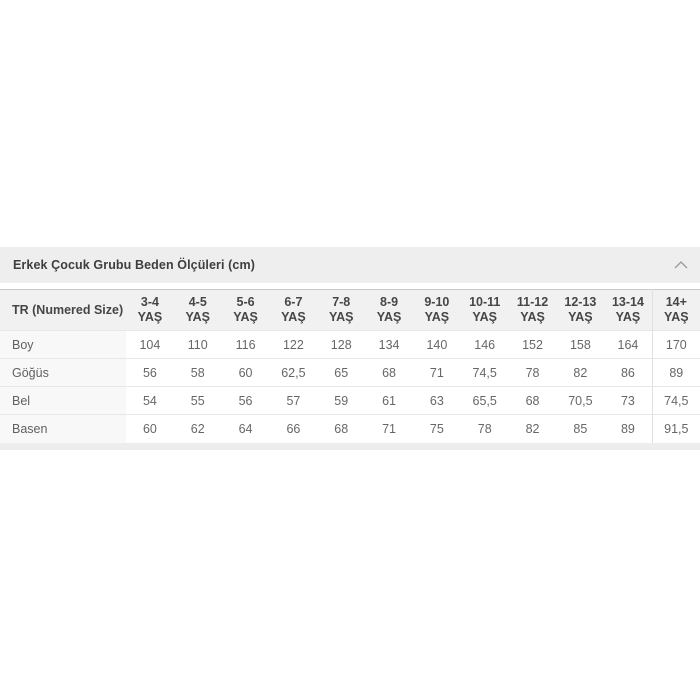 Image resolution: width=700 pixels, height=700 pixels. What do you see at coordinates (389, 310) in the screenshot?
I see `col-header-8-9: 8-9 YAŞ` at bounding box center [389, 310].